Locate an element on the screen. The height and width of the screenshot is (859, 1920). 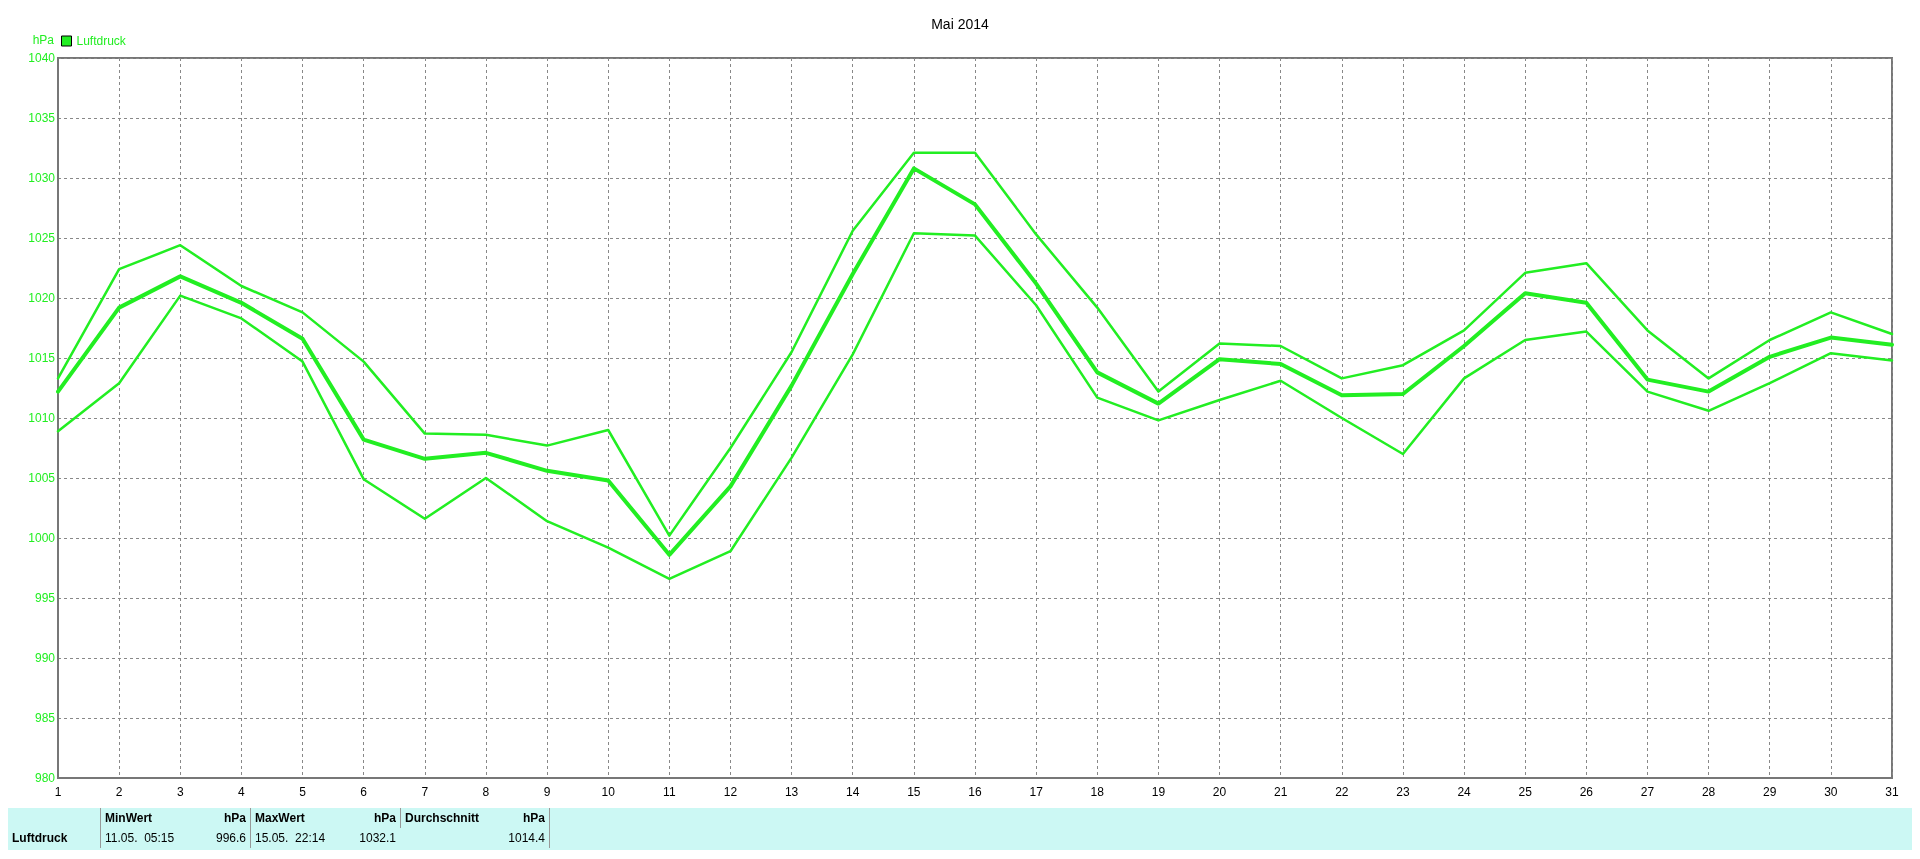
x-tick-label: 14 is located at coordinates (853, 792).